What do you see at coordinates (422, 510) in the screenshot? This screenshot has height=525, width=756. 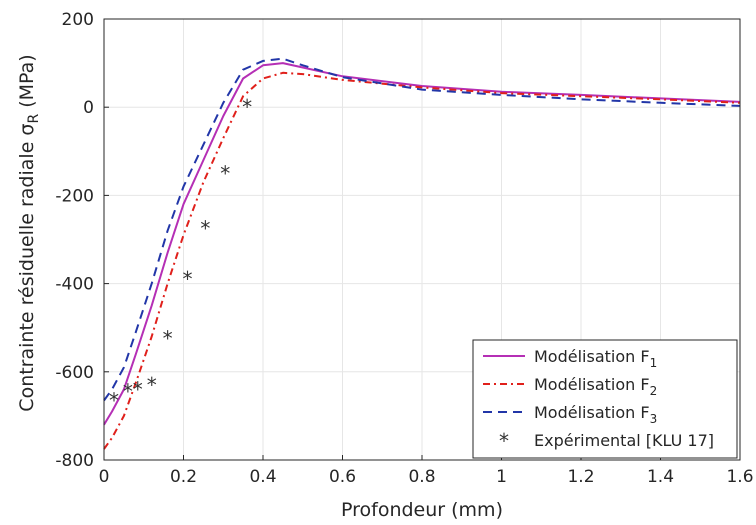 I see `x-axis-title: Profondeur (mm)` at bounding box center [422, 510].